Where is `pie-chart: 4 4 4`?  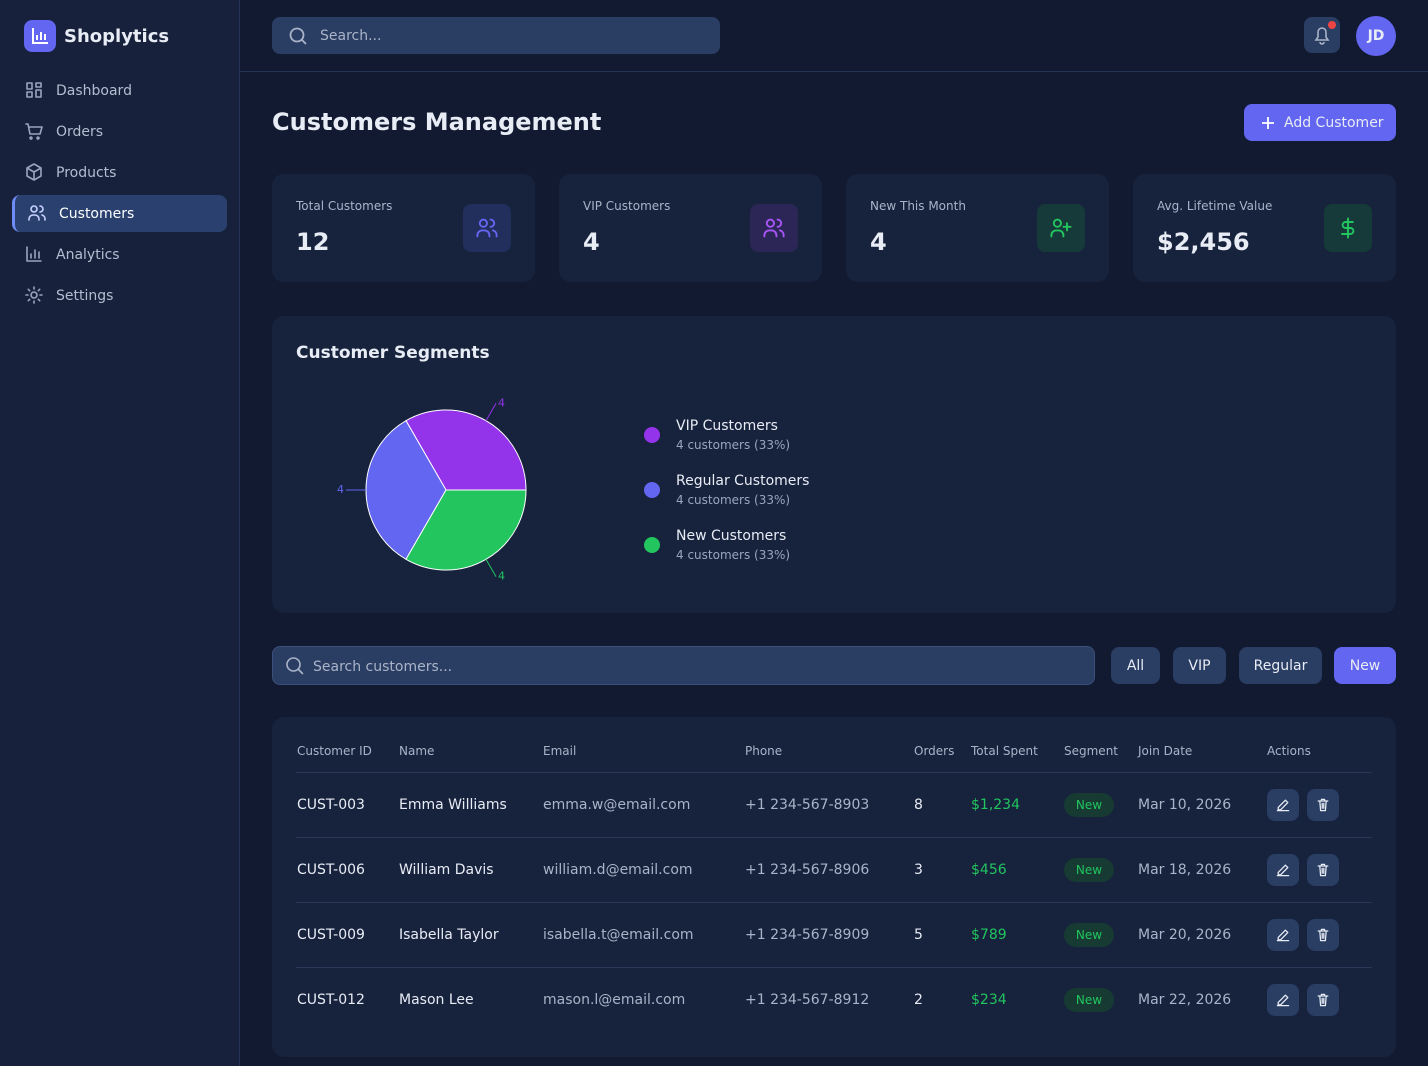 pie-chart: 4 4 4 is located at coordinates (432, 489).